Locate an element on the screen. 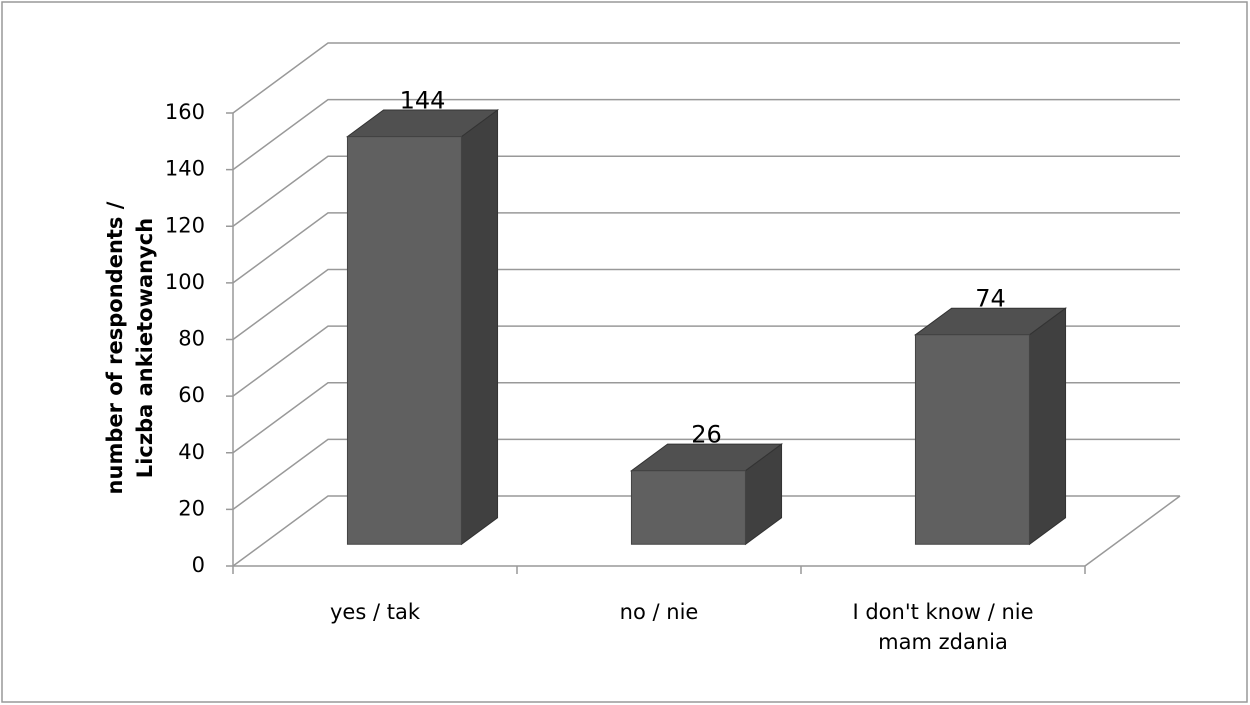 The image size is (1250, 705). y-tick-label: 20 is located at coordinates (191, 508).